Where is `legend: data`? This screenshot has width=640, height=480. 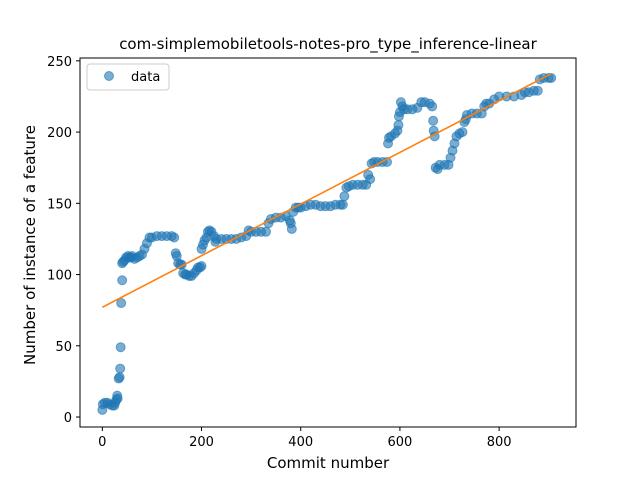
legend: data is located at coordinates (128, 77).